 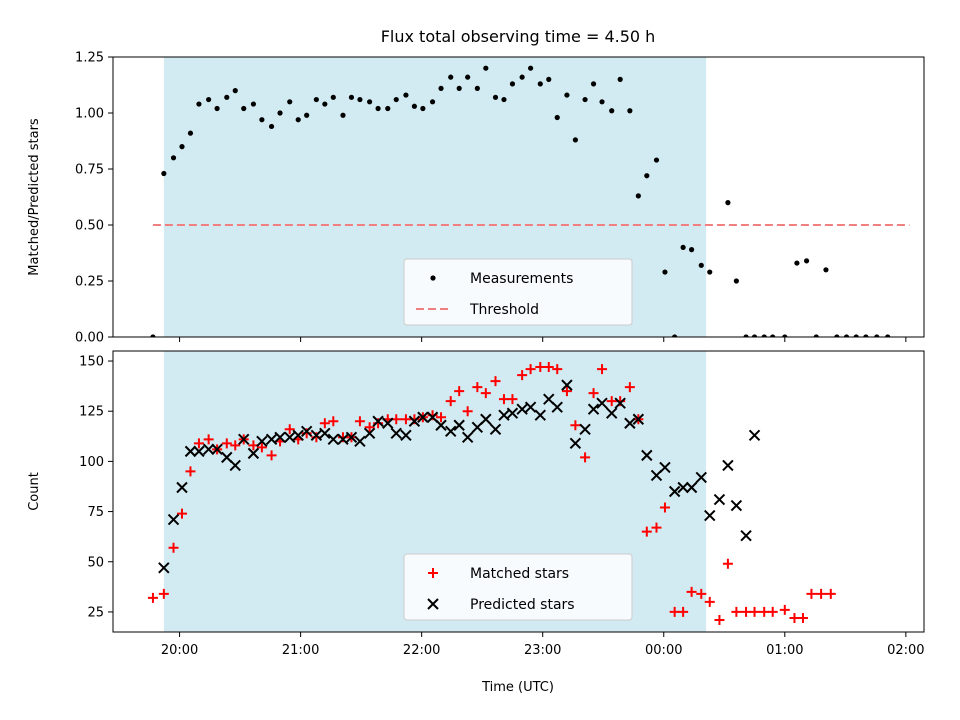 I want to click on x-tick-label: 23:00, so click(x=542, y=650).